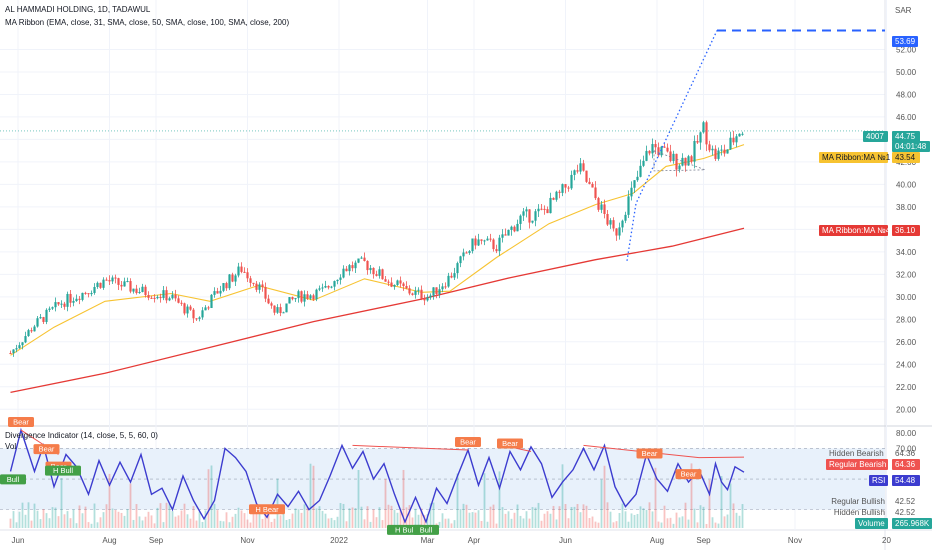  What do you see at coordinates (906, 207) in the screenshot?
I see `price-tick-label: 38.00` at bounding box center [906, 207].